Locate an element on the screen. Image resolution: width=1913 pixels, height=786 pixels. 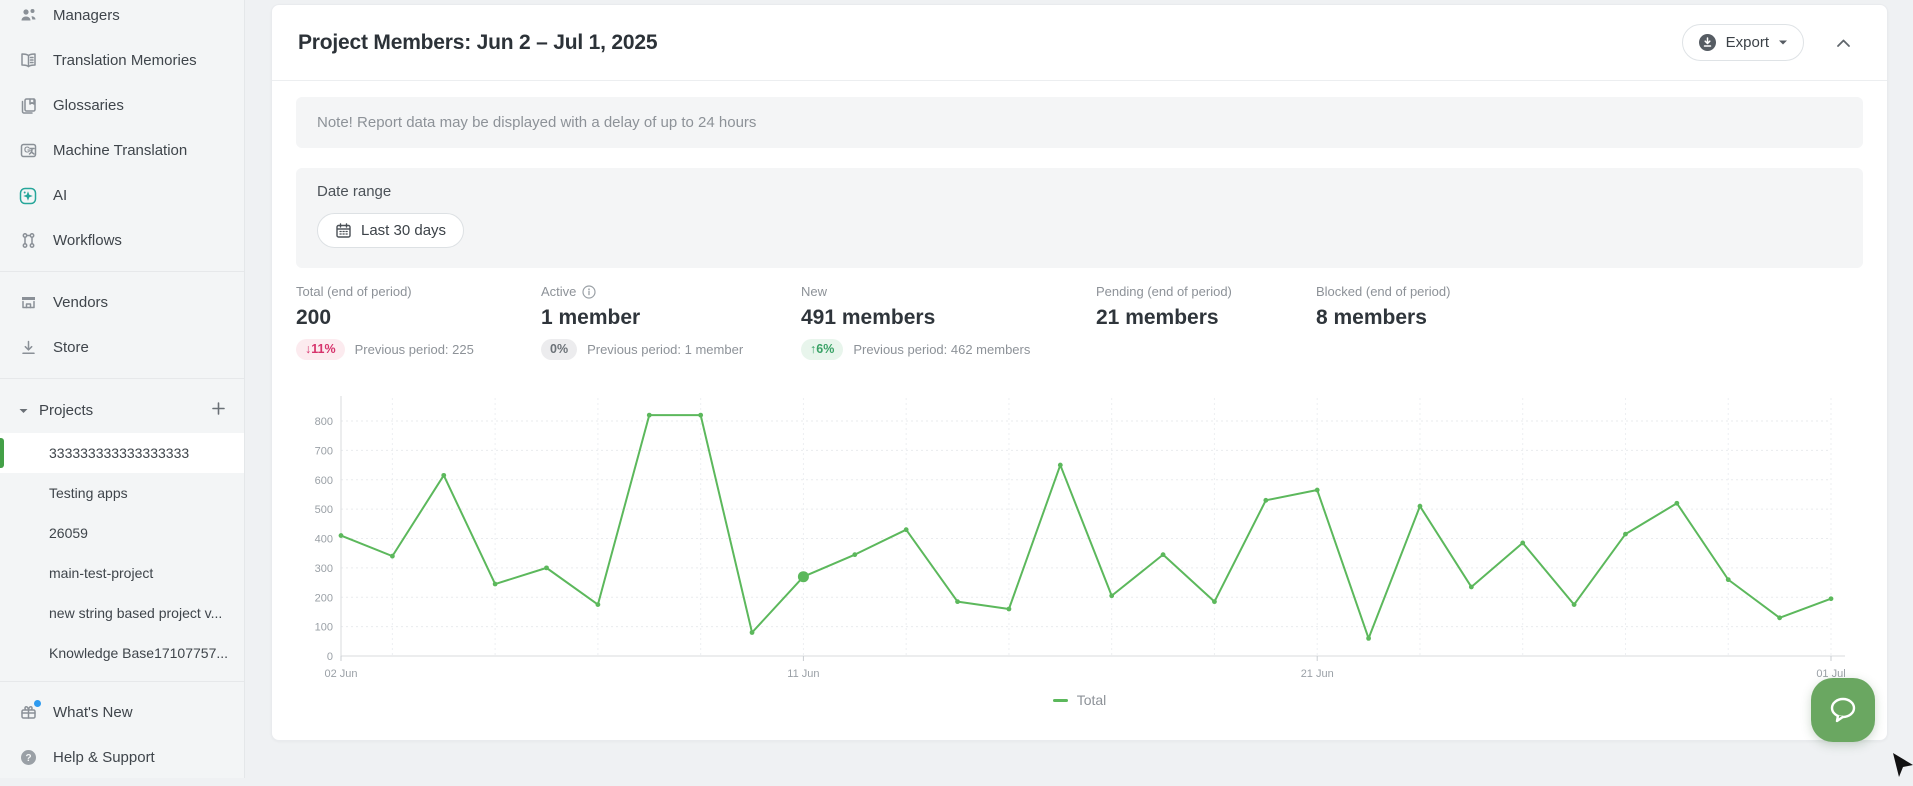
vendors-icon is located at coordinates (28, 303).